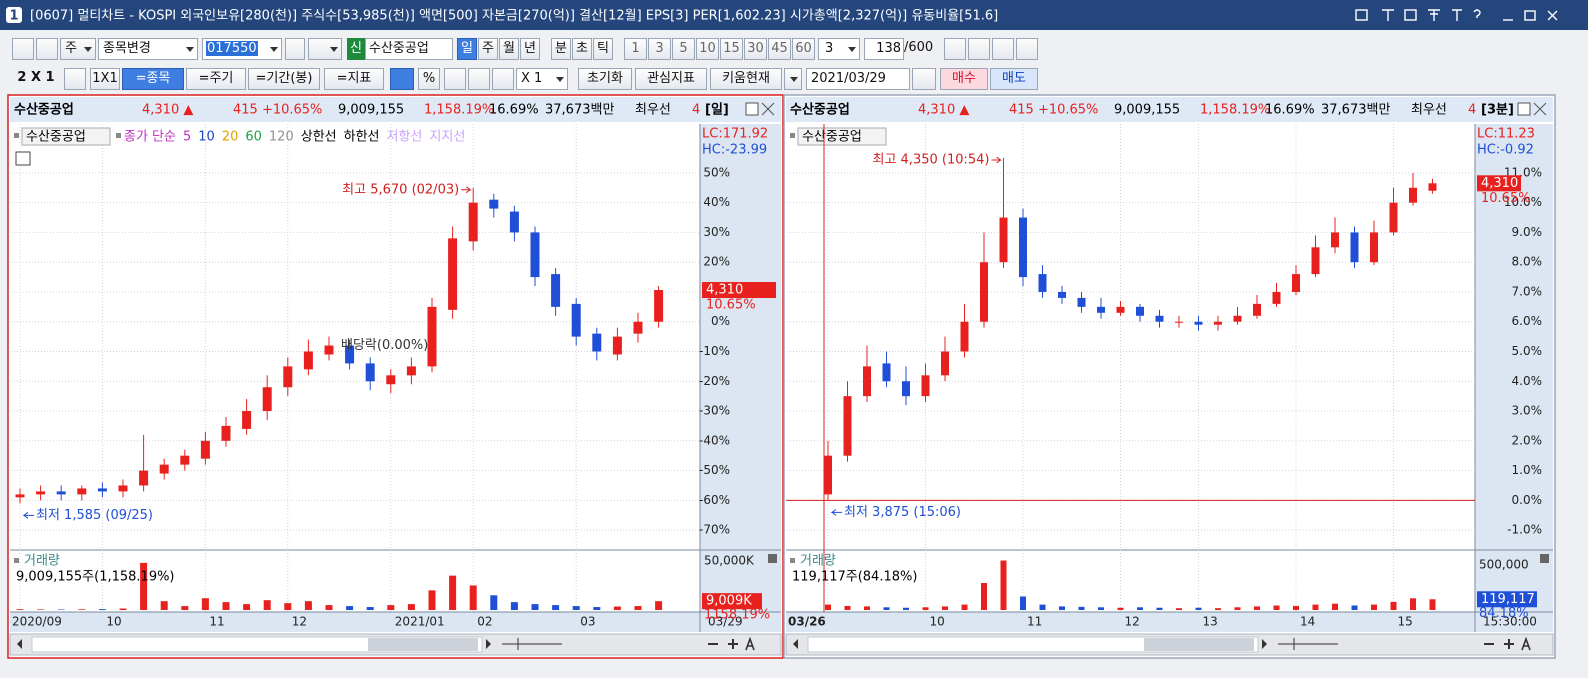 The width and height of the screenshot is (1588, 678). Describe the element at coordinates (105, 79) in the screenshot. I see `layout-button: 1X1` at that location.